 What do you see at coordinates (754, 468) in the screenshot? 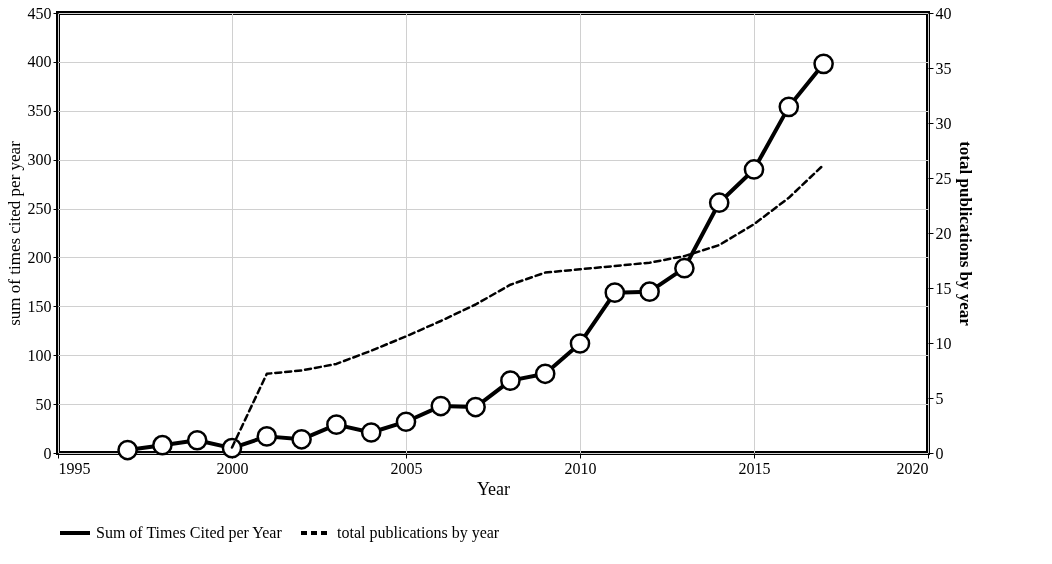
I see `x-tick-label: 2015` at bounding box center [754, 468].